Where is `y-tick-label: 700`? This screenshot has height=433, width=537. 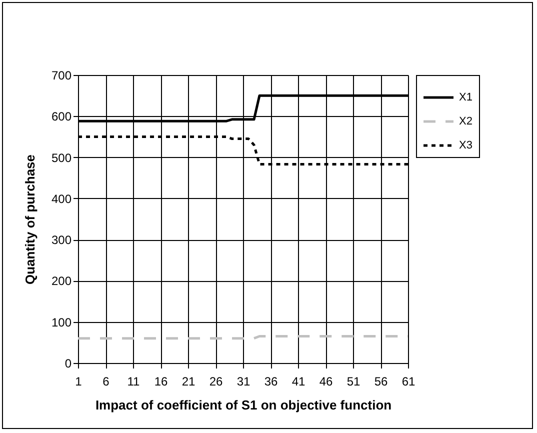 y-tick-label: 700 is located at coordinates (61, 75).